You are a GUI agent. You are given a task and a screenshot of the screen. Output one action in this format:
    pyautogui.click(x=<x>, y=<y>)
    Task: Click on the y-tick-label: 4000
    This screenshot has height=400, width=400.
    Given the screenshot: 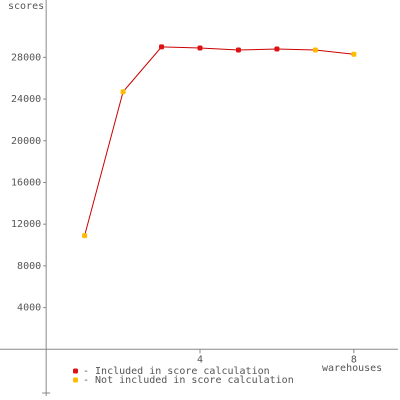 What is the action you would take?
    pyautogui.click(x=29, y=308)
    